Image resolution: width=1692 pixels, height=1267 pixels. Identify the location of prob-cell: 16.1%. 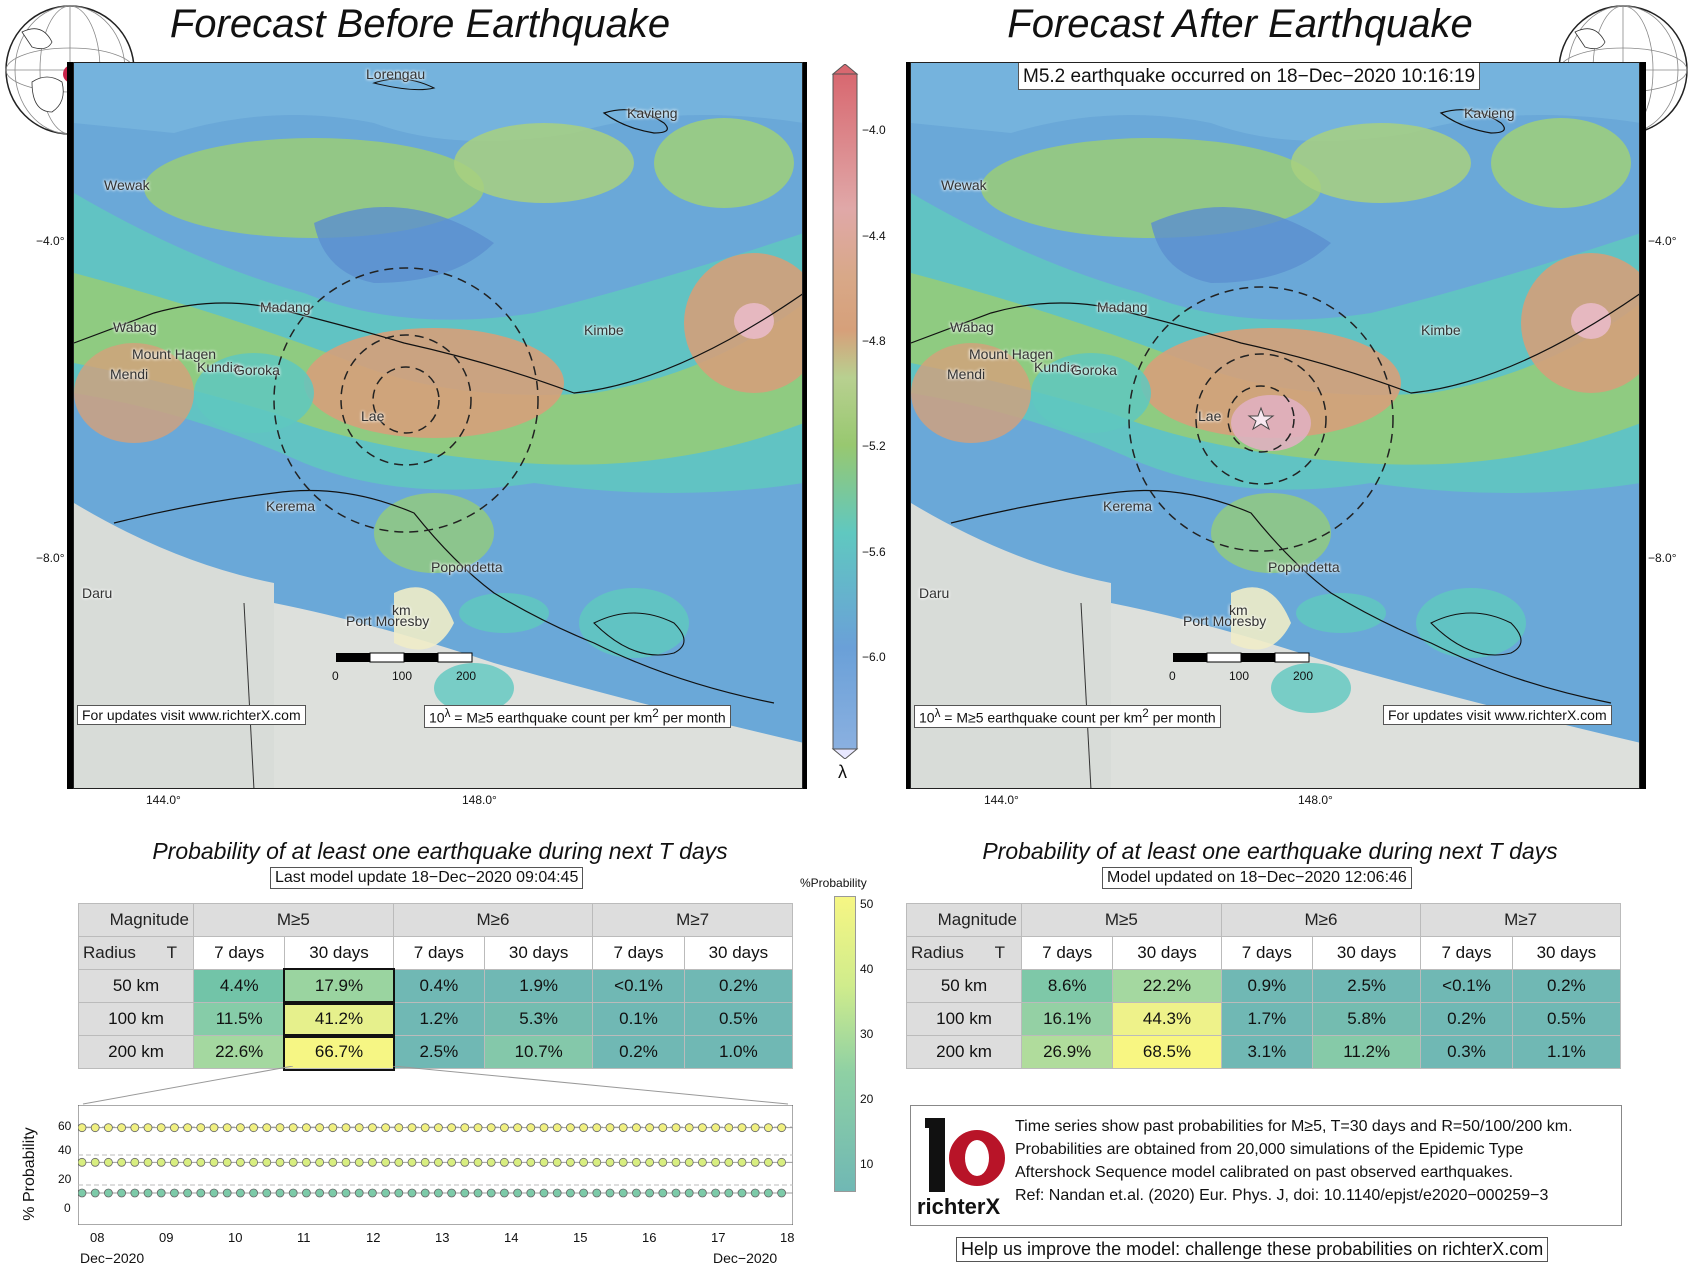
(1067, 1019).